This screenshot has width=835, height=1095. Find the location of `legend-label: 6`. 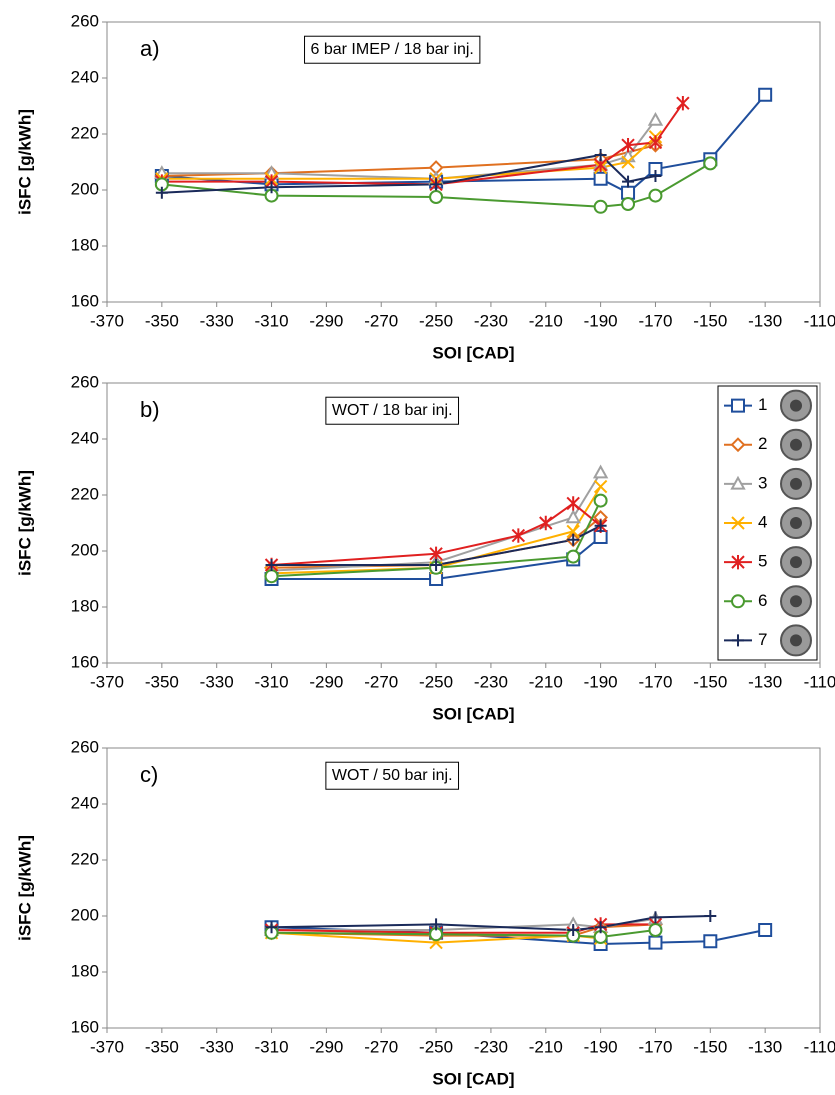

legend-label: 6 is located at coordinates (762, 600).